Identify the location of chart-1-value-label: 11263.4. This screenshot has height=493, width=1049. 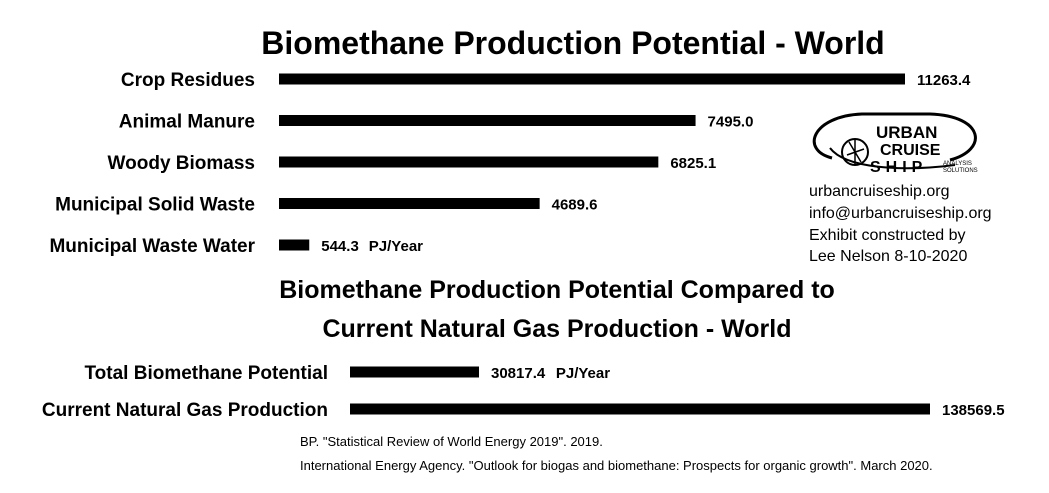
(944, 80).